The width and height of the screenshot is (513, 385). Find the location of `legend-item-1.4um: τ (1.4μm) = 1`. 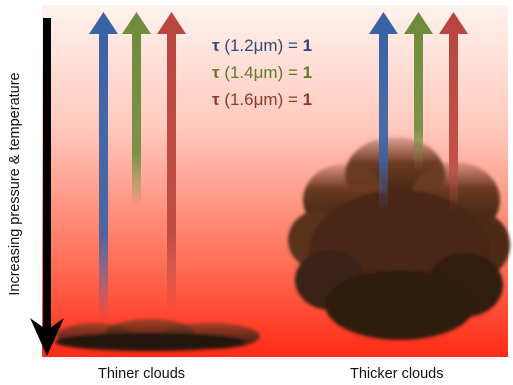

legend-item-1.4um: τ (1.4μm) = 1 is located at coordinates (262, 73).